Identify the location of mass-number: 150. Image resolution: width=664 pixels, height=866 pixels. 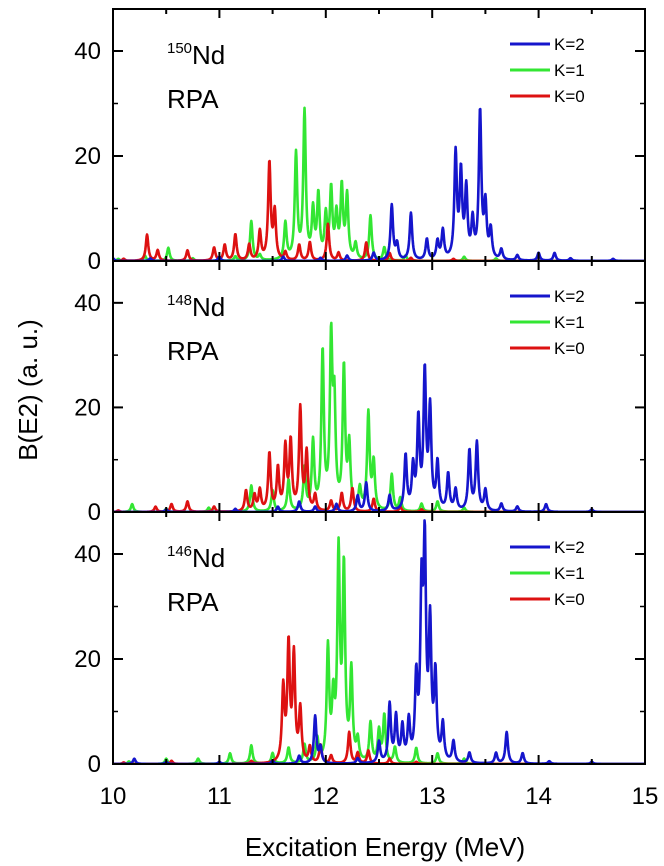
(179, 48).